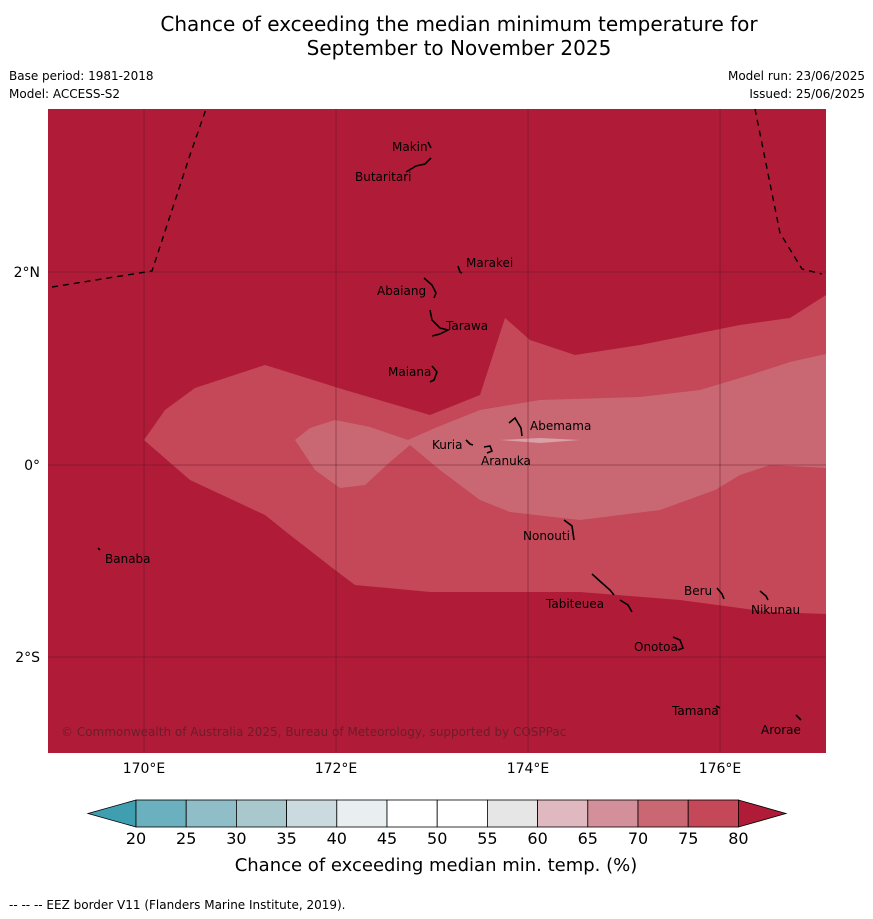 The width and height of the screenshot is (873, 919). What do you see at coordinates (418, 165) in the screenshot?
I see `island-butaritari` at bounding box center [418, 165].